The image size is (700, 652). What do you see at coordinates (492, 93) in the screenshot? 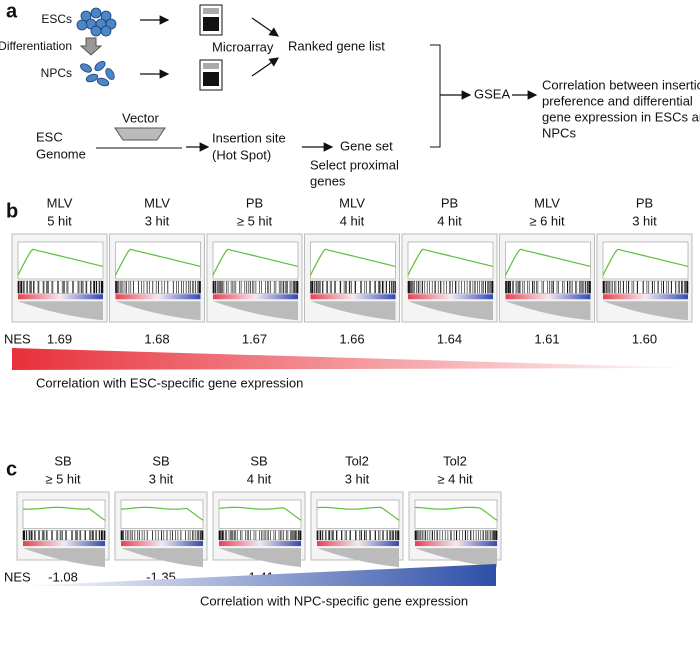
I see `gsea-label: GSEA` at bounding box center [492, 93].